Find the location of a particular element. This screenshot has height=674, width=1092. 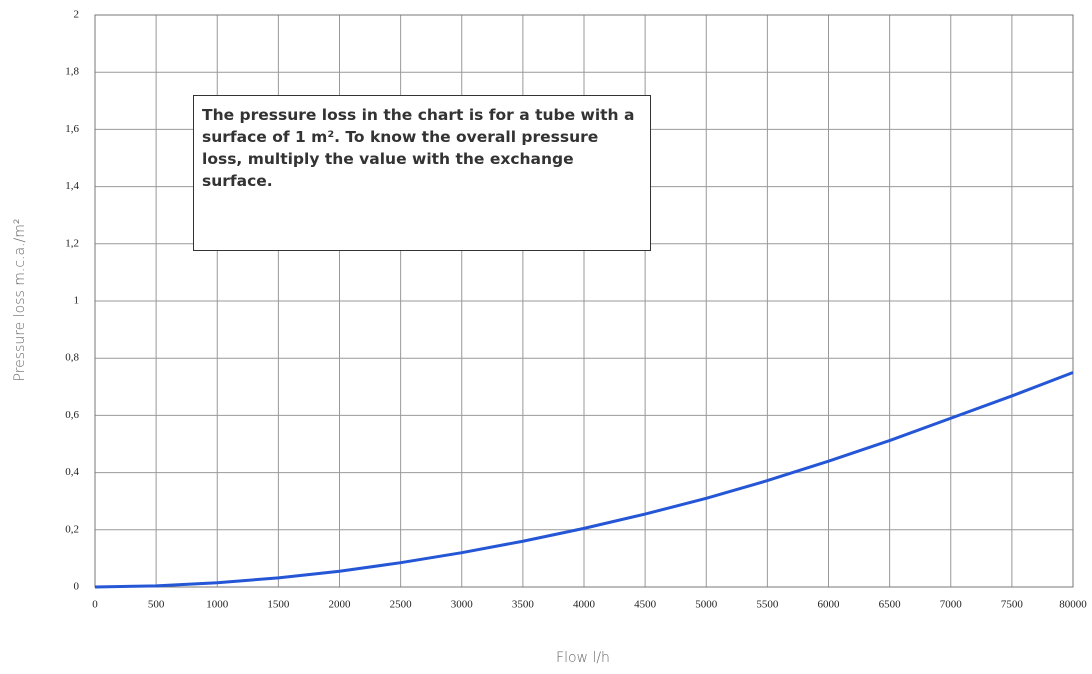

x-tick-label: 80000 is located at coordinates (1073, 605).